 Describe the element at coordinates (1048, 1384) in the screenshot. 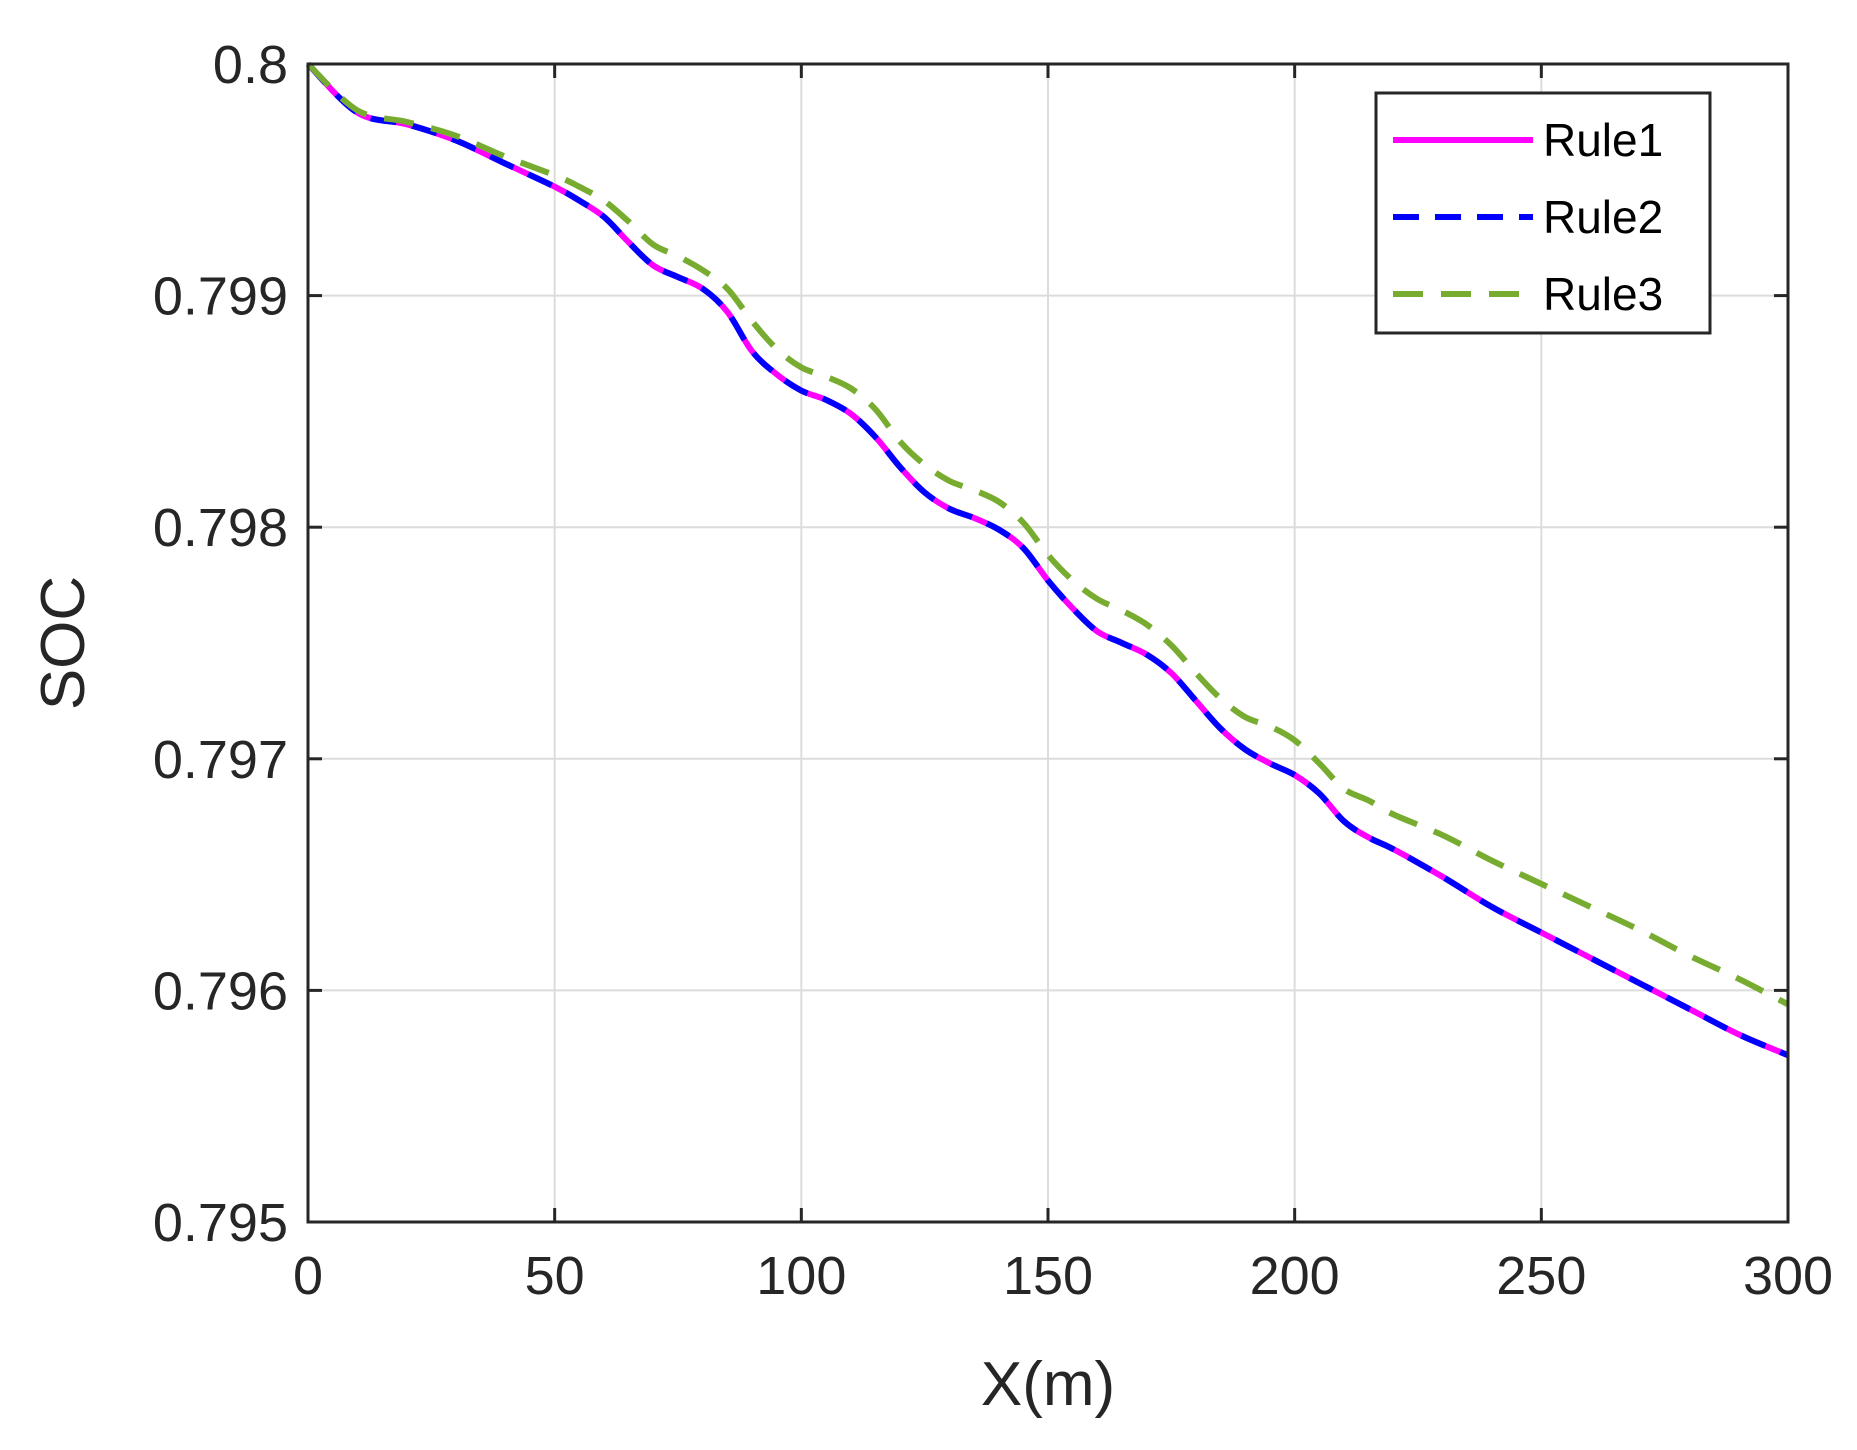

I see `x-axis-label: X(m)` at that location.